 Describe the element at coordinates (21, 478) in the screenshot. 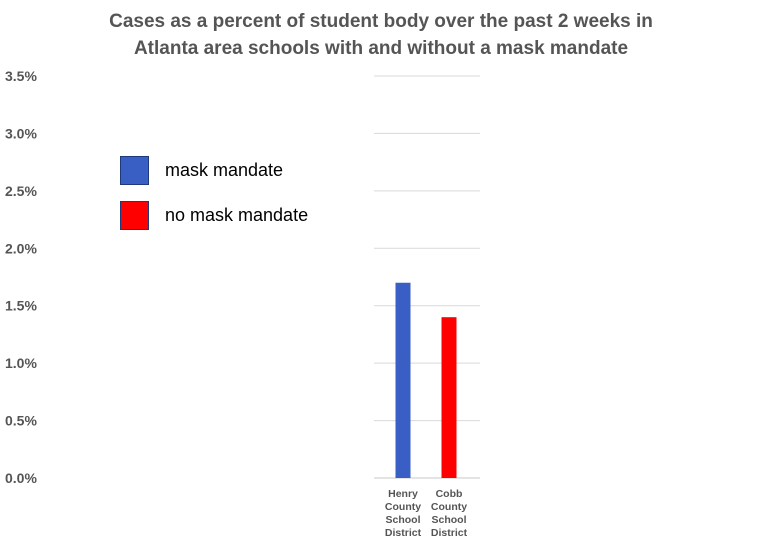

I see `y-tick-label: 0.0%` at that location.